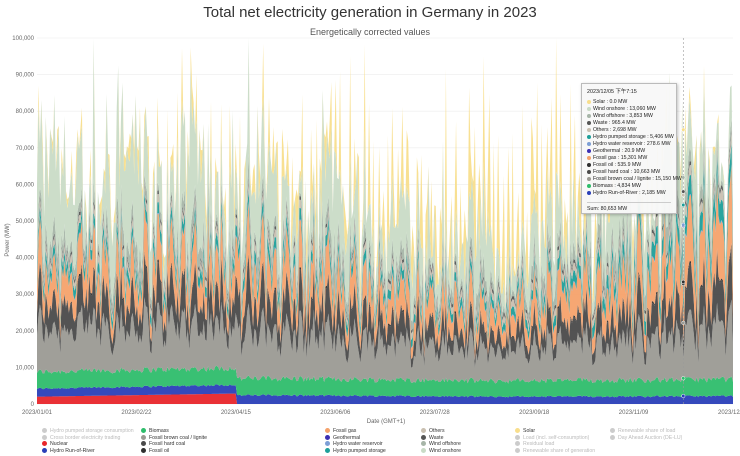  Describe the element at coordinates (354, 444) in the screenshot. I see `legend-item: Hydro water reservoir` at that location.